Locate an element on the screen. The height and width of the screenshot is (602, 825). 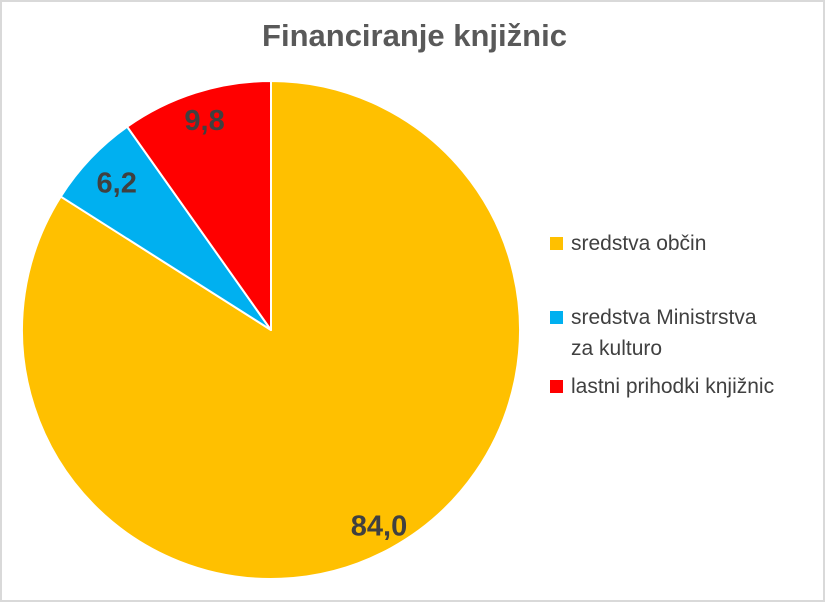
chart-title: Financiranje knjižnic is located at coordinates (414, 35).